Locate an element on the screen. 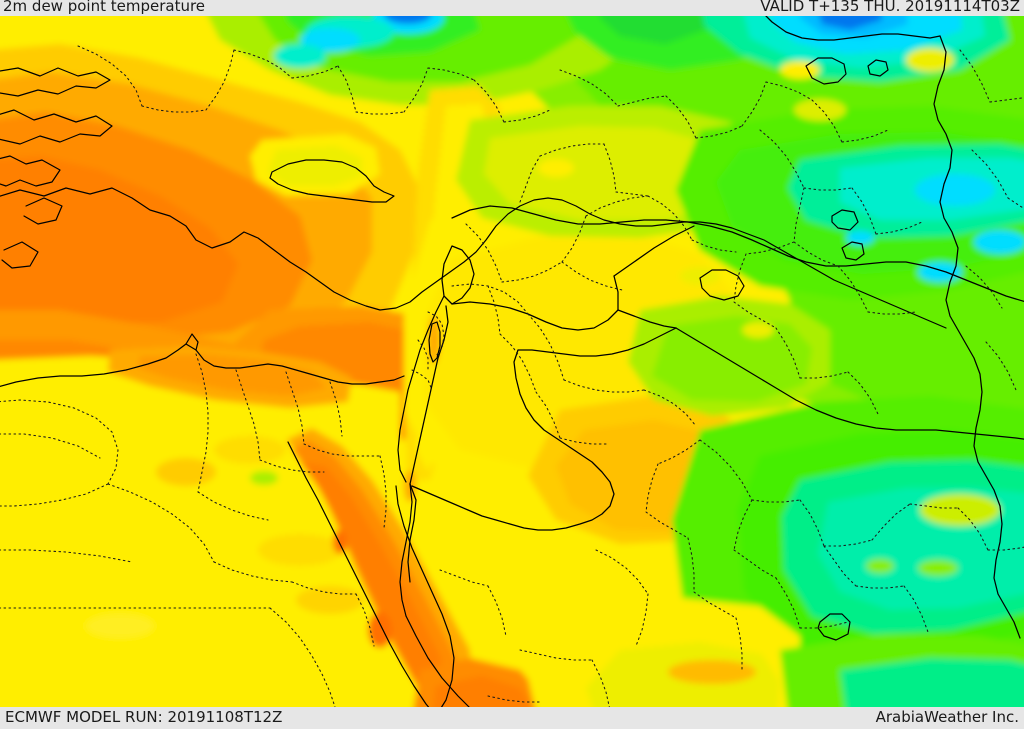 Image resolution: width=1024 pixels, height=729 pixels. model-run-label: ECMWF MODEL RUN: 20191108T12Z is located at coordinates (144, 717).